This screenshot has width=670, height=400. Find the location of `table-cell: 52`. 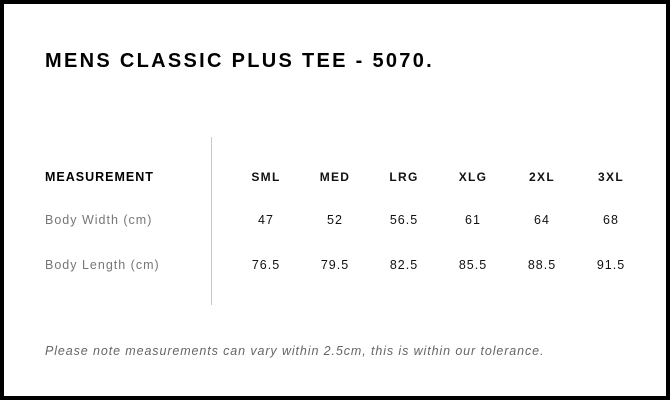

table-cell: 52 is located at coordinates (335, 220).